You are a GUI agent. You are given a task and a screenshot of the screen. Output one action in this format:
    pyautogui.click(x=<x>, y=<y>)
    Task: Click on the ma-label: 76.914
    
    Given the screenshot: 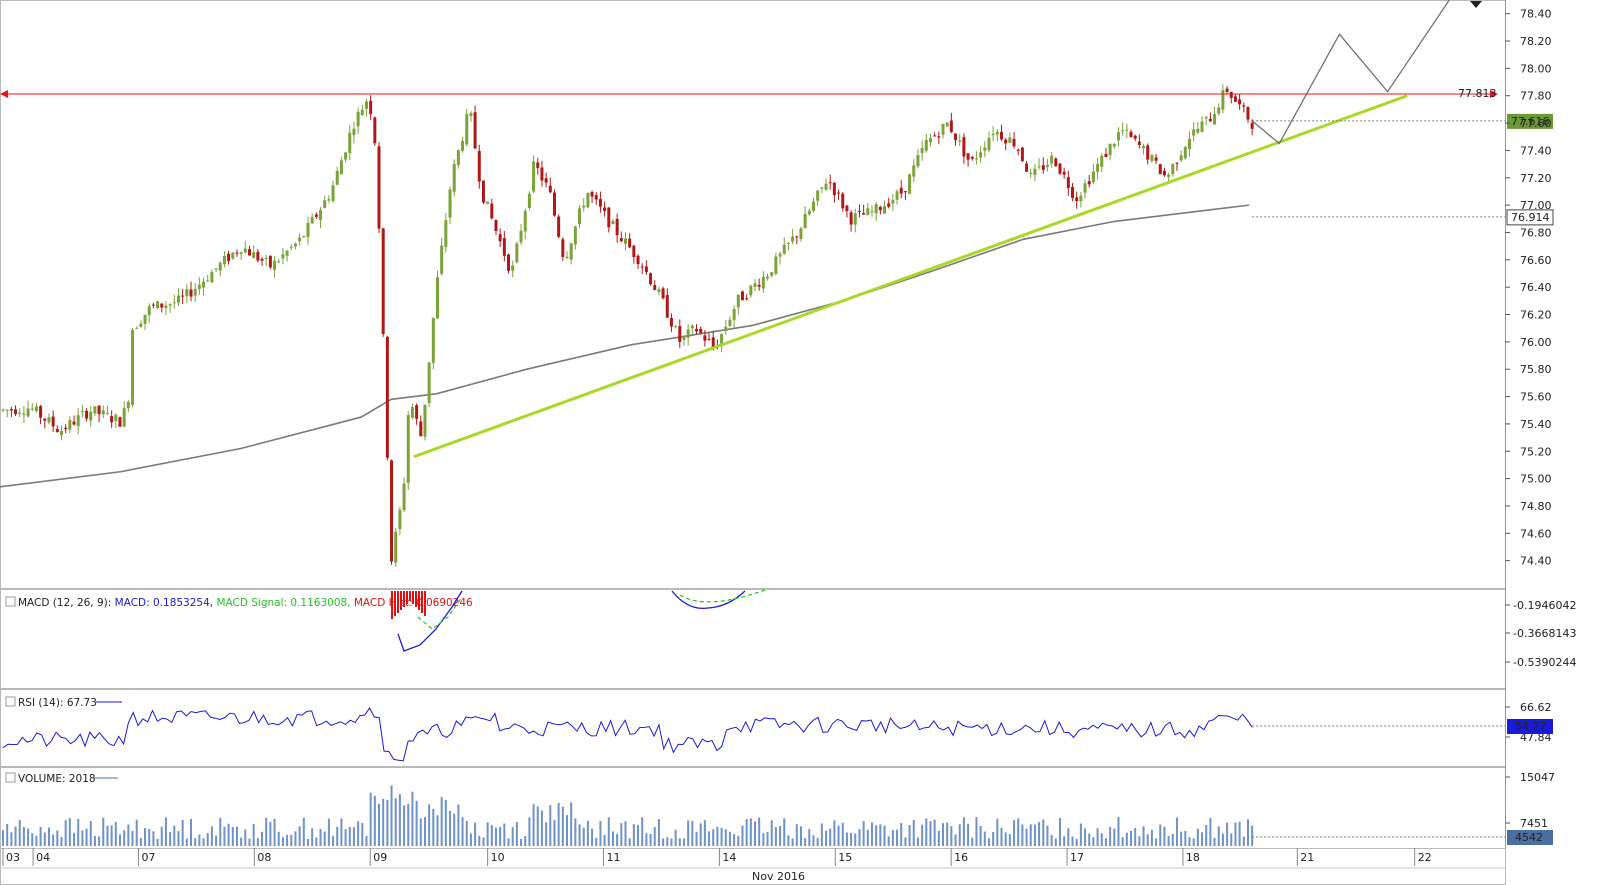 What is the action you would take?
    pyautogui.click(x=1530, y=217)
    